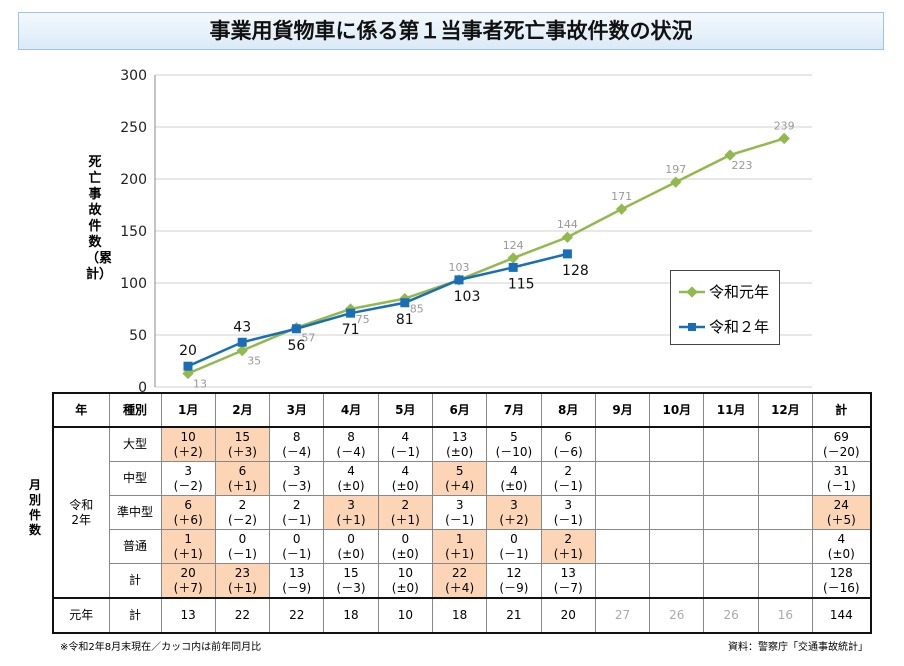 This screenshot has height=666, width=904. I want to click on data-label: 56, so click(296, 346).